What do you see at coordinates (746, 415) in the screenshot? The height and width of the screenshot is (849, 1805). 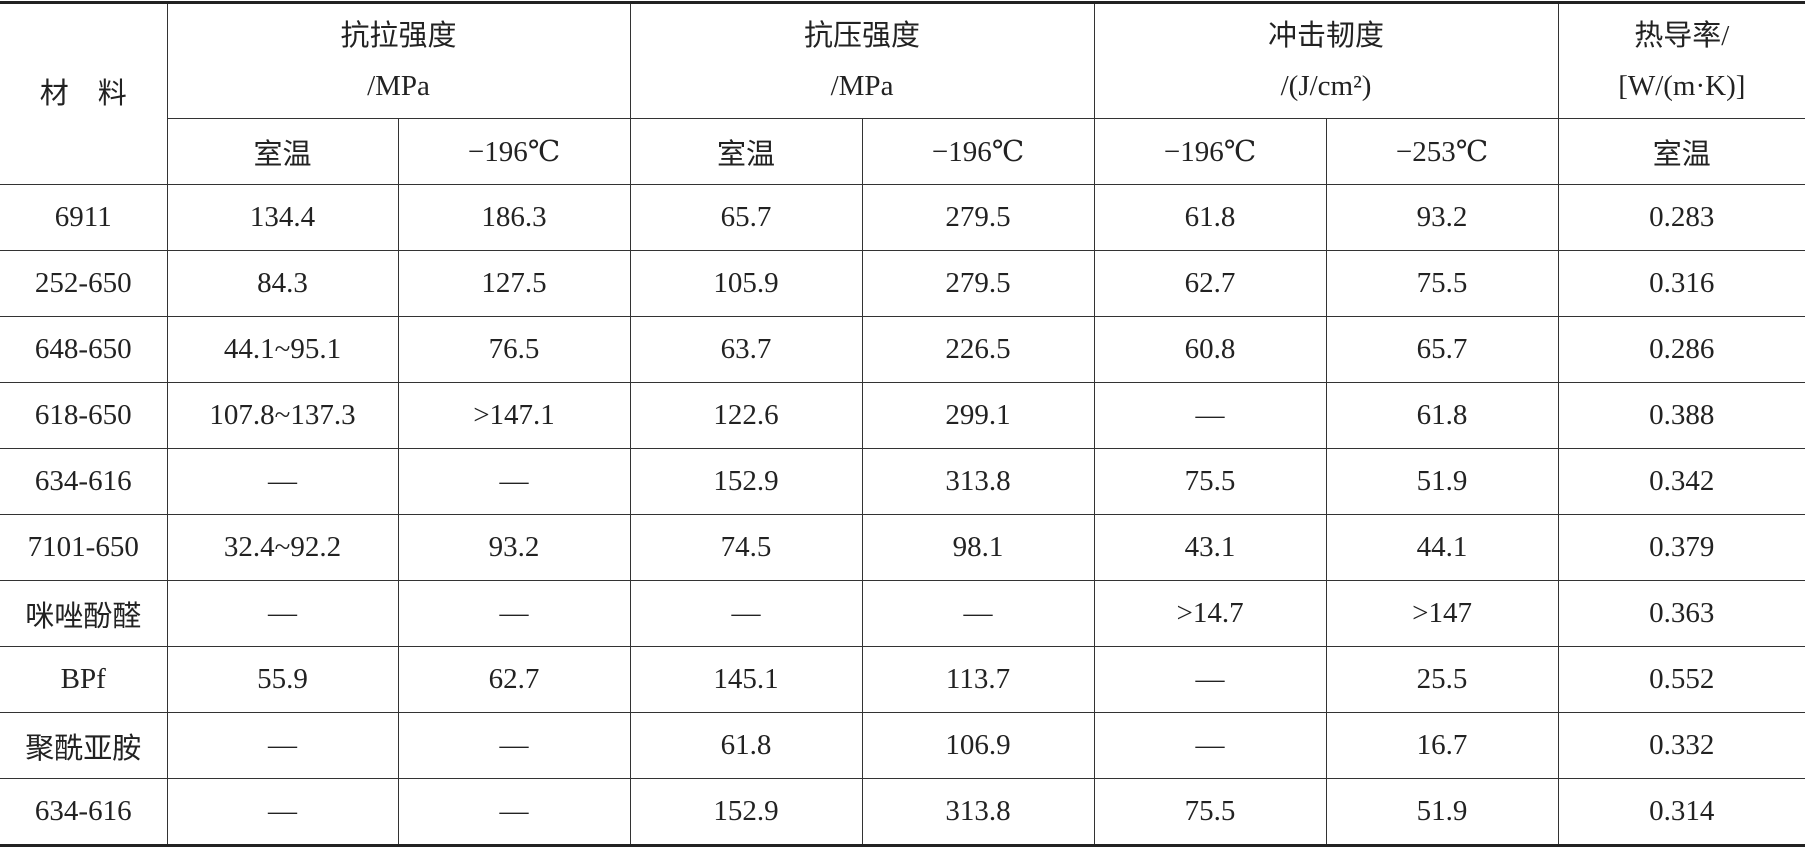 I see `value-cell: 122.6` at bounding box center [746, 415].